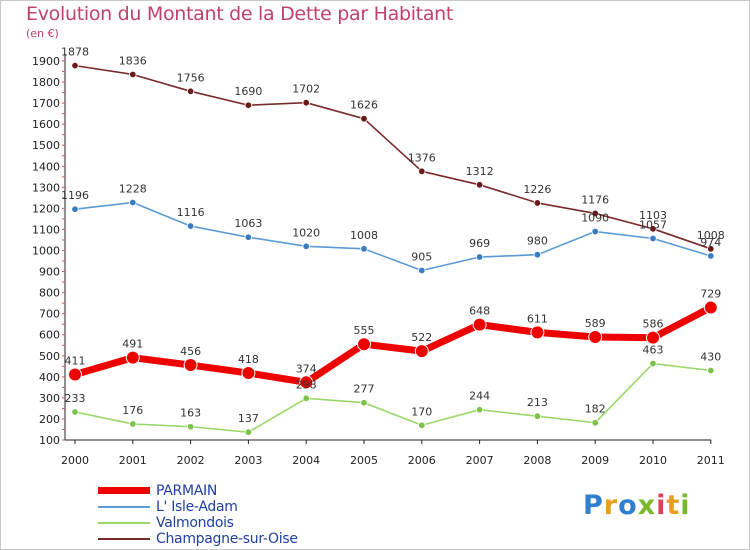  I want to click on data-label: 1702, so click(306, 89).